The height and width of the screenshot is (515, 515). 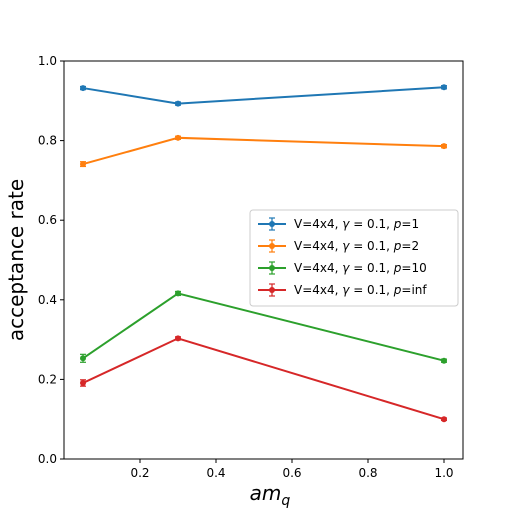 What do you see at coordinates (291, 473) in the screenshot?
I see `x-tick-label: 0.6` at bounding box center [291, 473].